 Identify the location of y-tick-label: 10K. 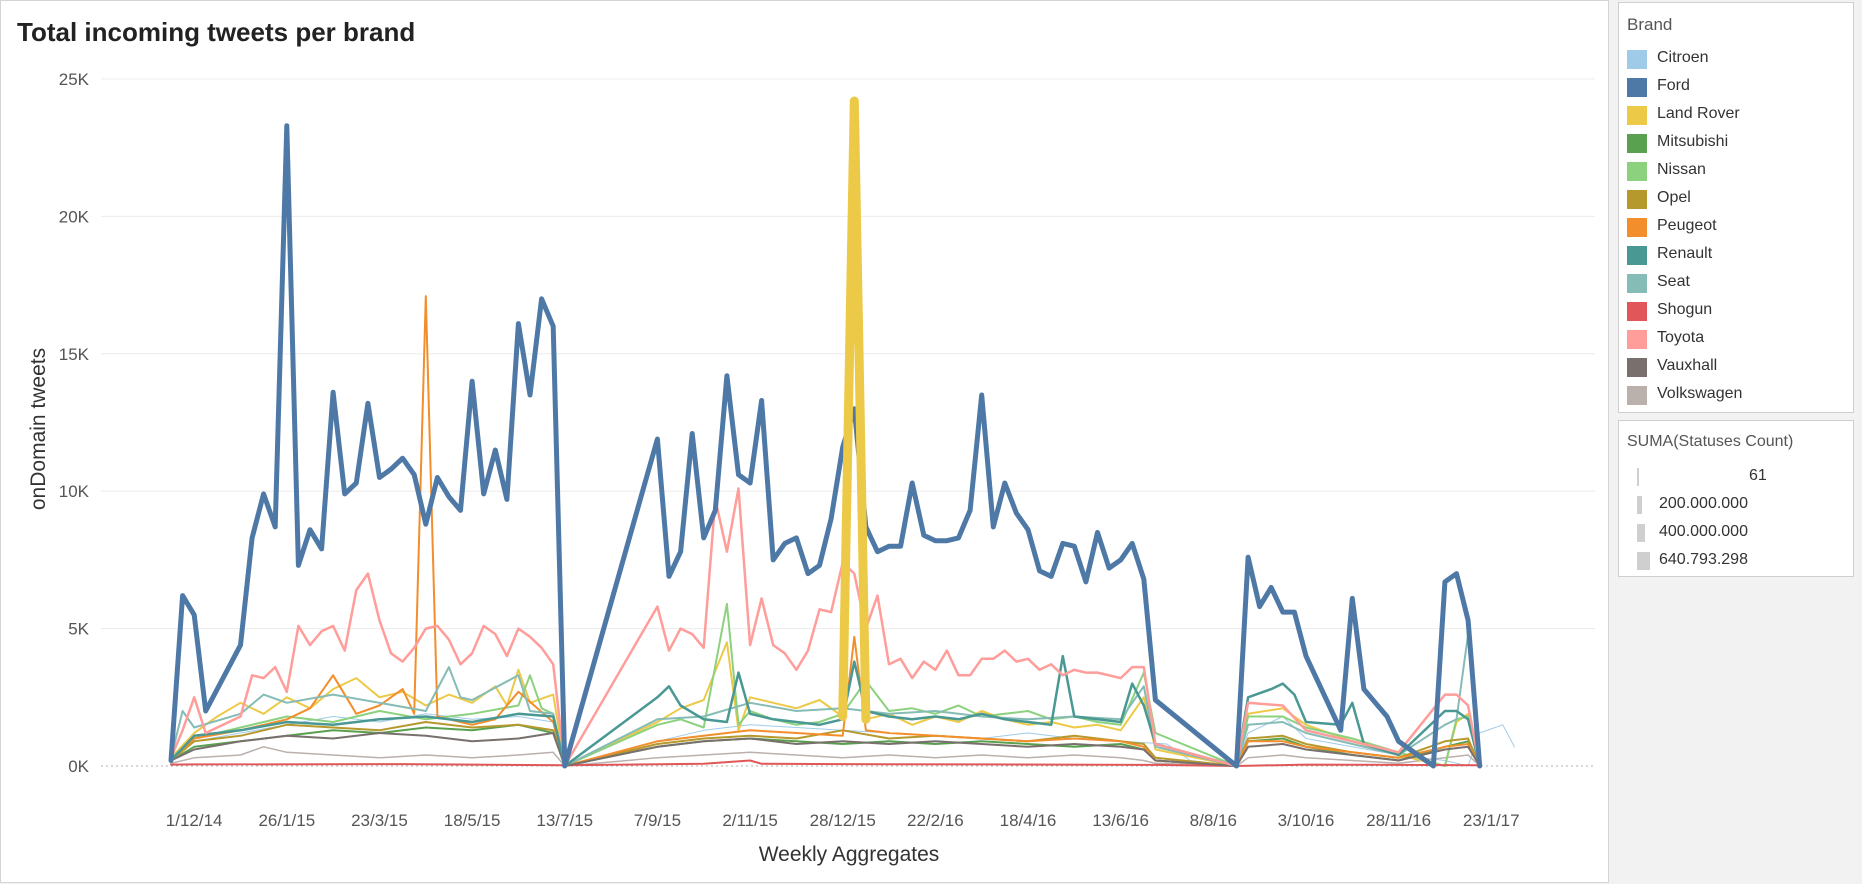
(74, 491).